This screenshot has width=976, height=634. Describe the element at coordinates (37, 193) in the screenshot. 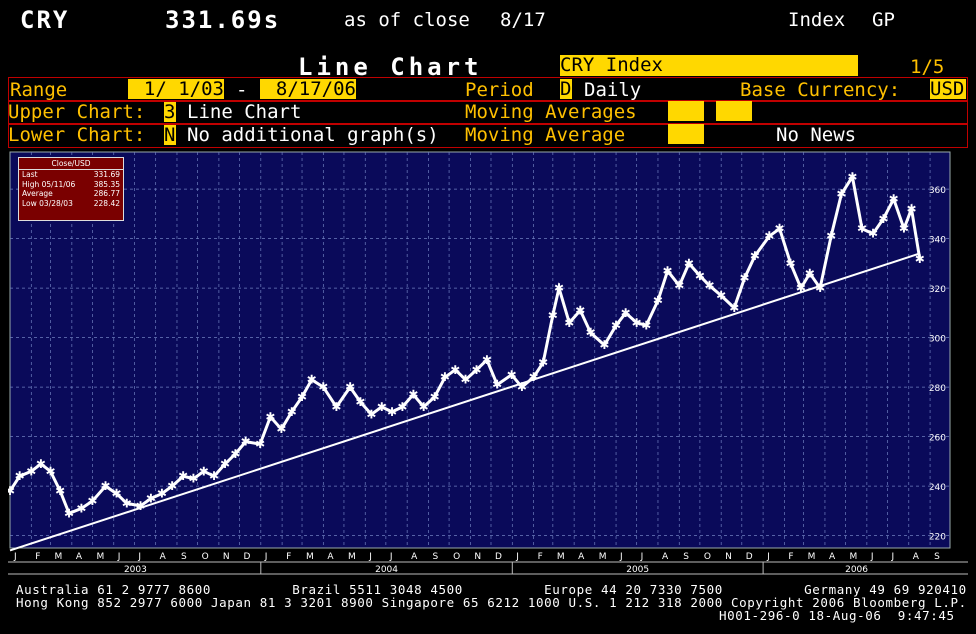

I see `legend-label: Average` at that location.